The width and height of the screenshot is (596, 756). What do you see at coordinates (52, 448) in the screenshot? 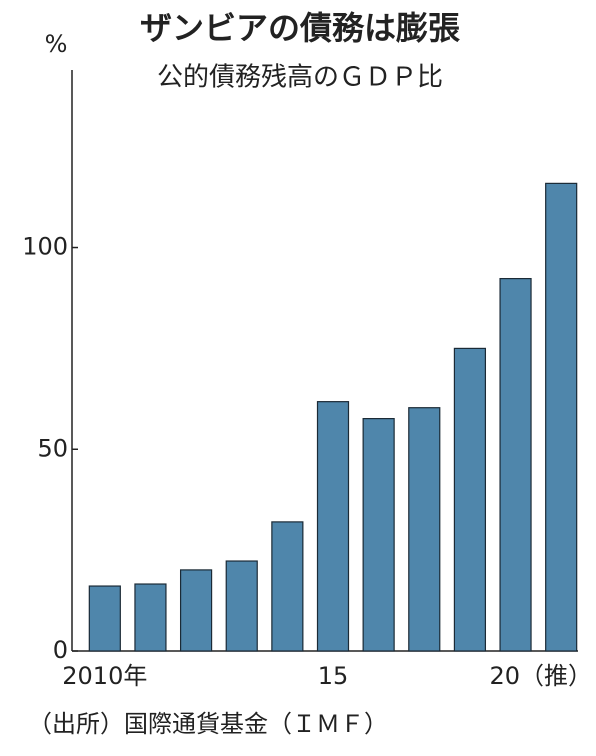
I see `y-tick-label: 50` at bounding box center [52, 448].